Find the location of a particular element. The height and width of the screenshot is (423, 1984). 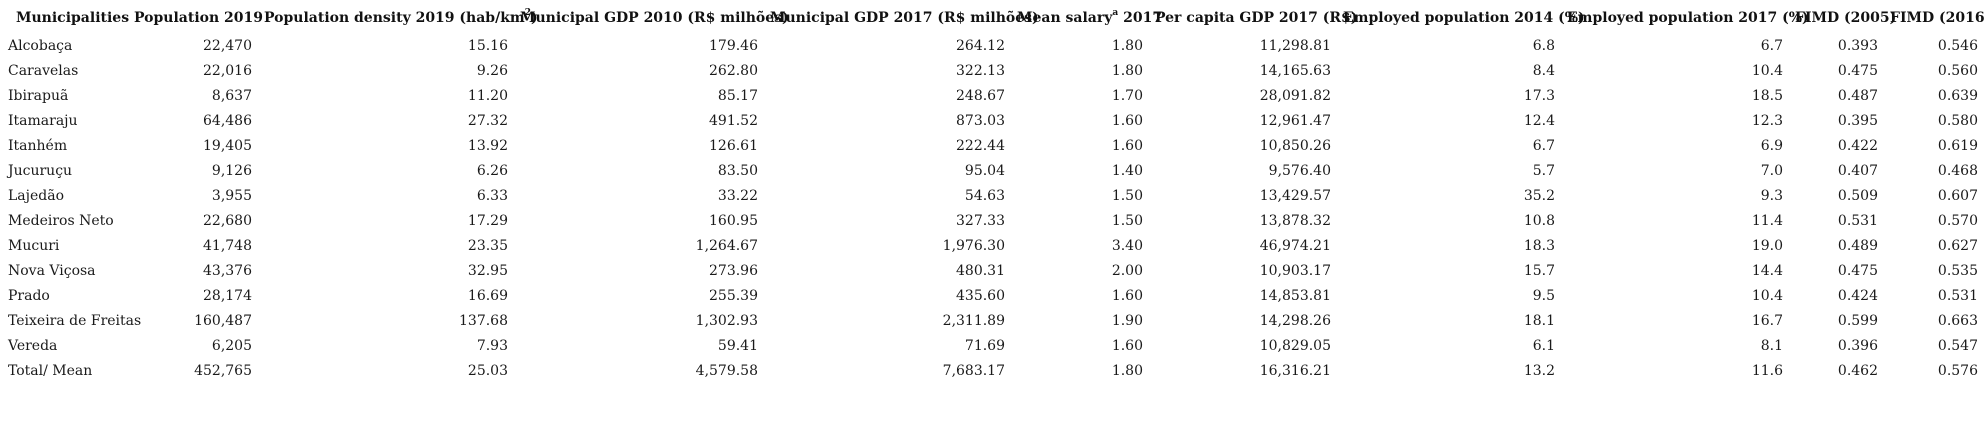

cell-municipality: Itanhém is located at coordinates (38, 145).